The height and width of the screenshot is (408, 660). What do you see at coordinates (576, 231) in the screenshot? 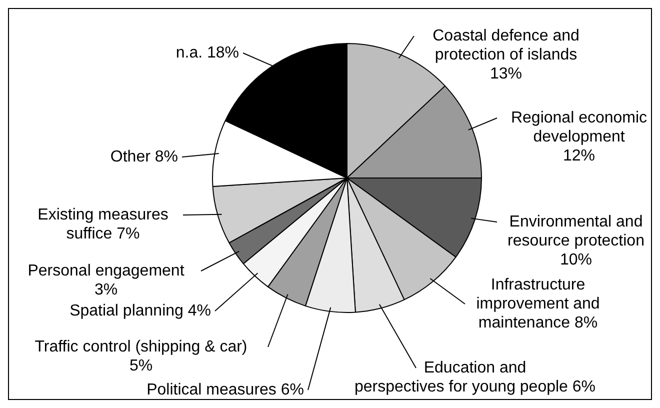
I see `slice-label: Environmental and resource protection` at bounding box center [576, 231].